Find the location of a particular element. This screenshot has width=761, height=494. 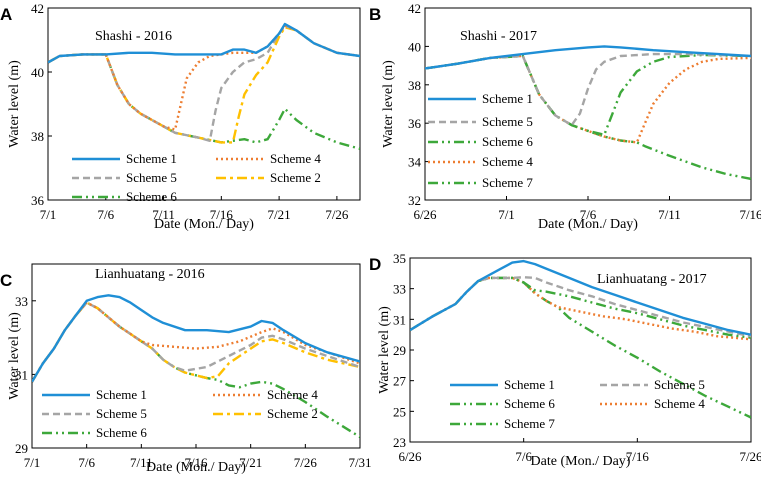

y-tick-label: 35 is located at coordinates (399, 258).